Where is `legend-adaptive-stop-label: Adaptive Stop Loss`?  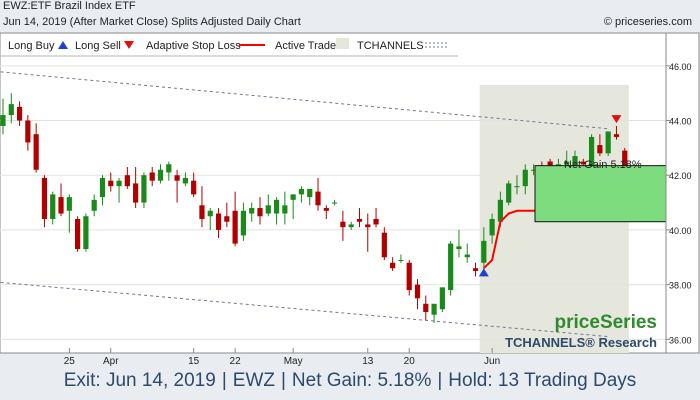
legend-adaptive-stop-label: Adaptive Stop Loss is located at coordinates (193, 46).